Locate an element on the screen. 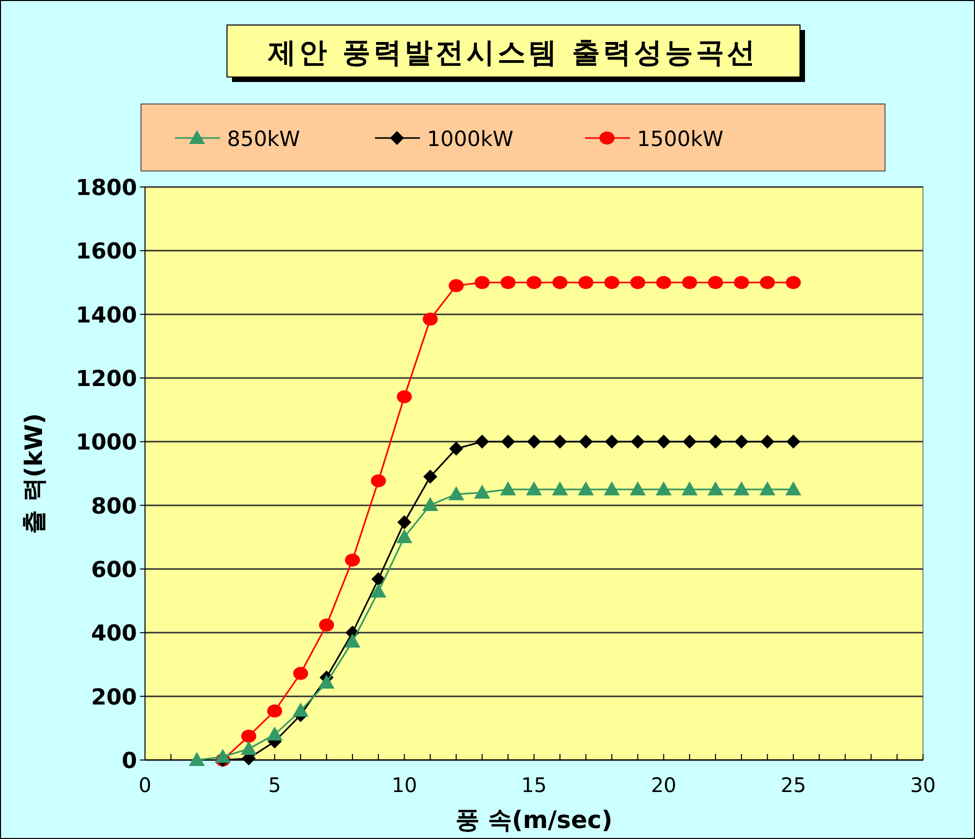  x-tick-label: 0 is located at coordinates (145, 785).